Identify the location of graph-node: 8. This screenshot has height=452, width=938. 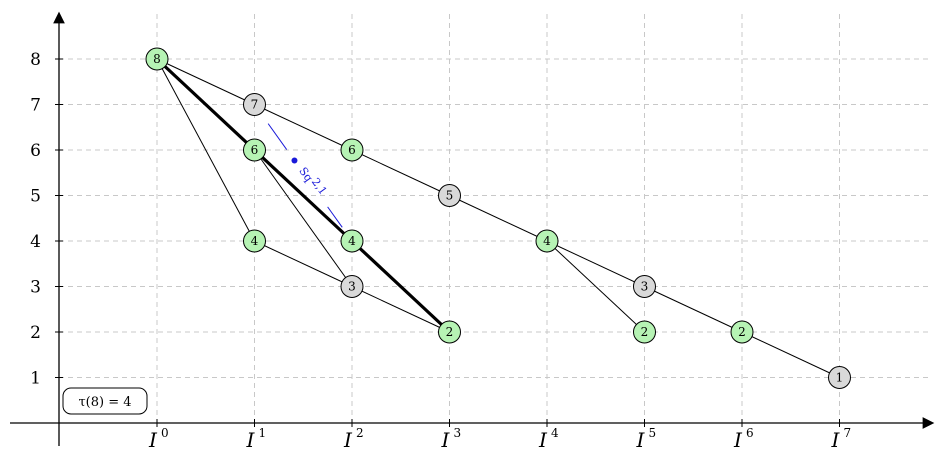
(157, 59).